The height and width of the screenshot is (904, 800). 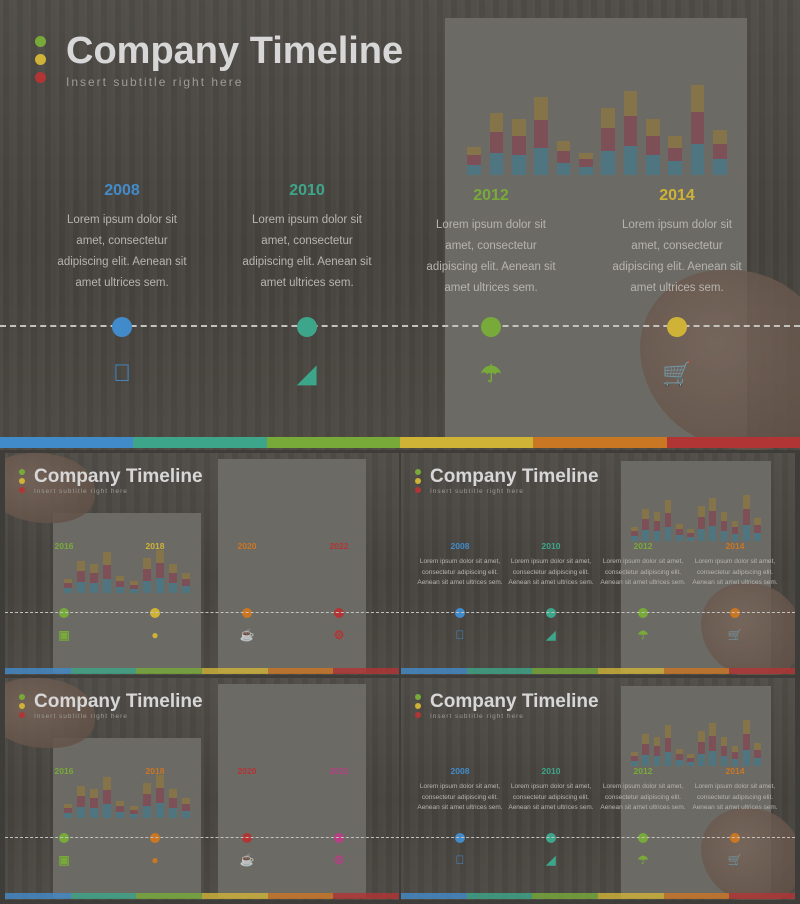 I want to click on hand-image, so click(x=748, y=629).